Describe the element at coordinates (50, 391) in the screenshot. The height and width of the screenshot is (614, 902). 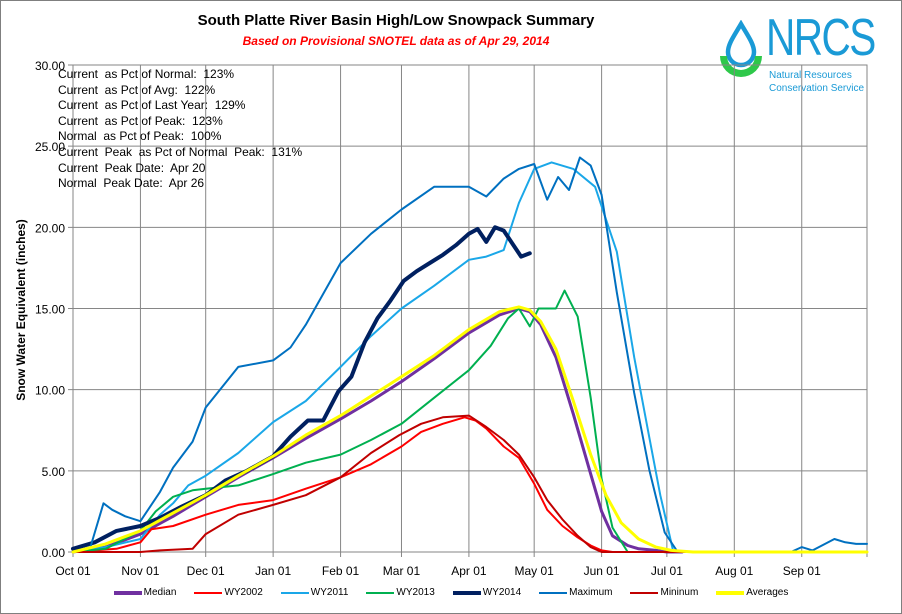
I see `y-tick-label: 10.00` at that location.